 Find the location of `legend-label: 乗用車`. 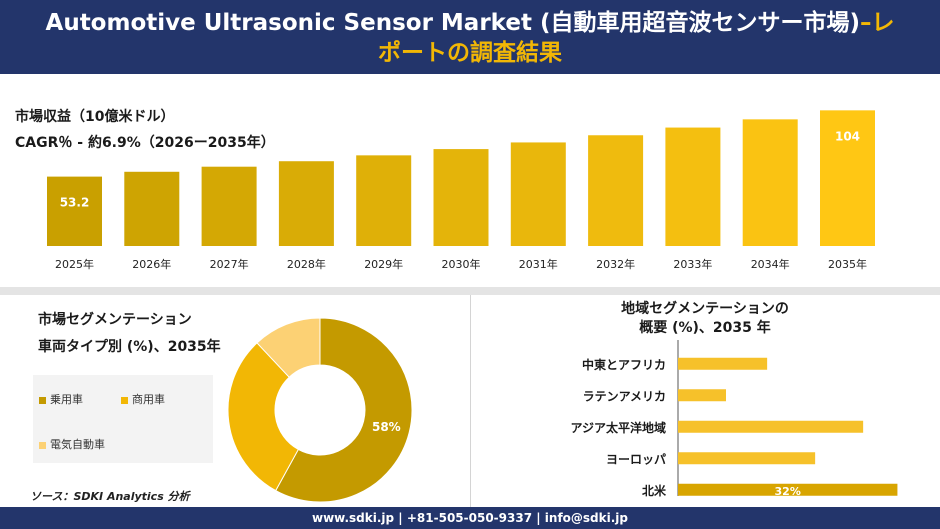

legend-label: 乗用車 is located at coordinates (66, 399).